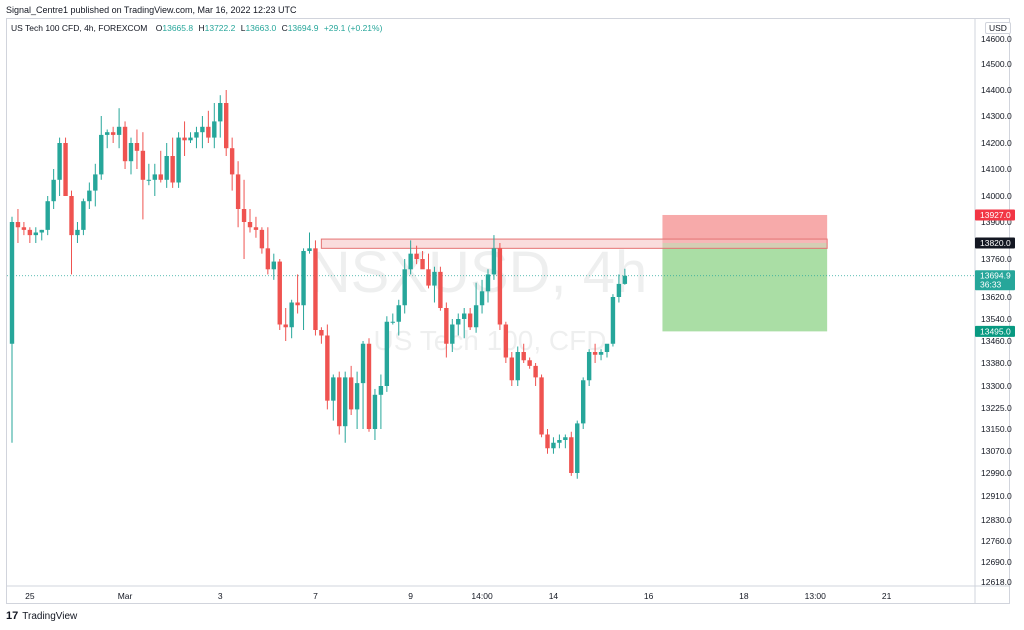  Describe the element at coordinates (996, 341) in the screenshot. I see `price-axis-tick-label: 13460.0` at that location.